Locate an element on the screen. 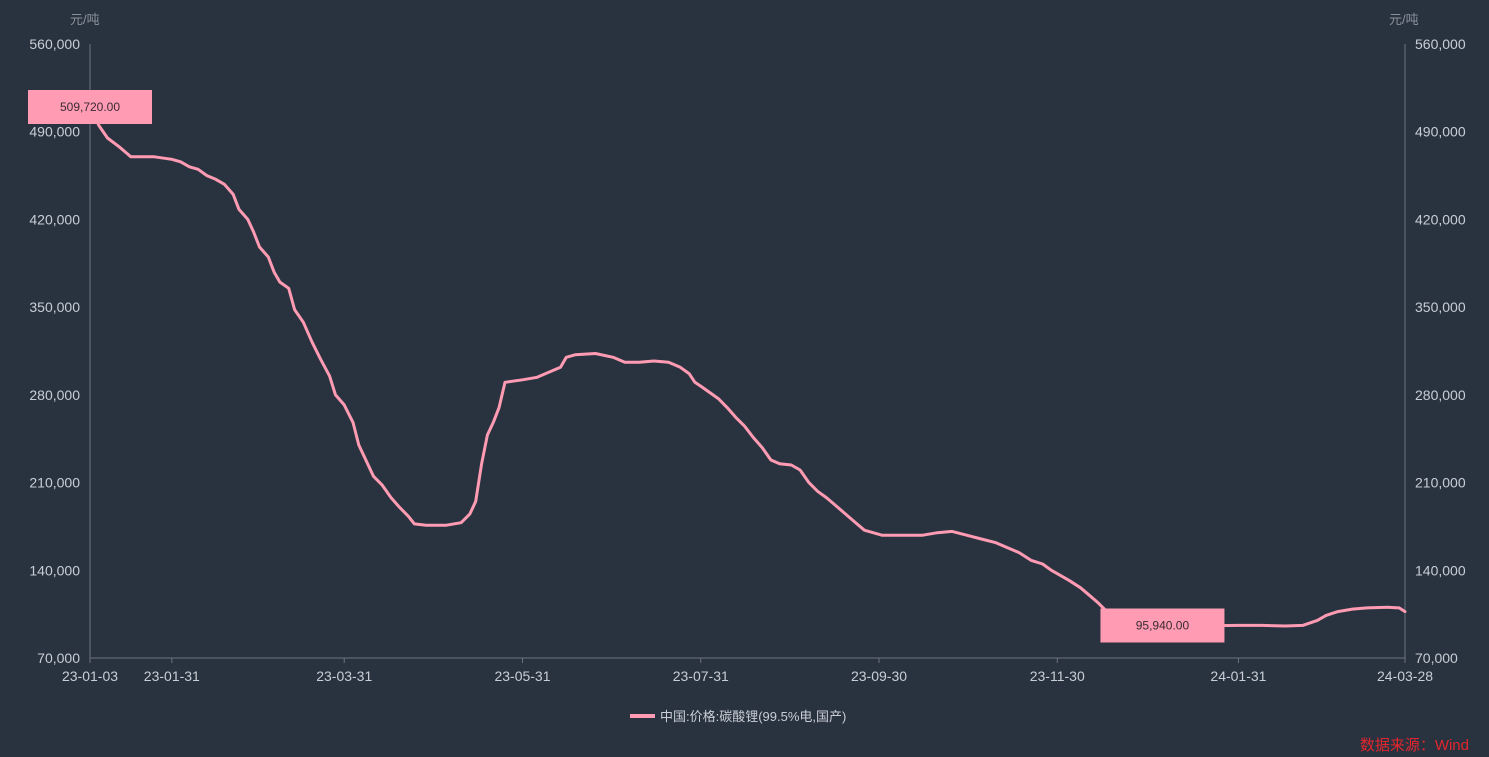 The height and width of the screenshot is (757, 1489). x-tick-label: 23-09-30 is located at coordinates (879, 676).